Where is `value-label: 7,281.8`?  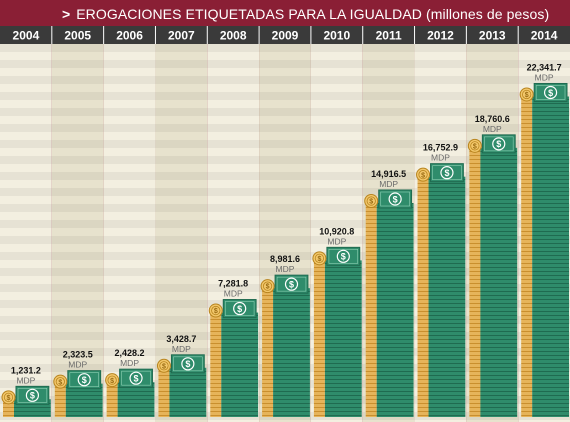 value-label: 7,281.8 is located at coordinates (233, 284).